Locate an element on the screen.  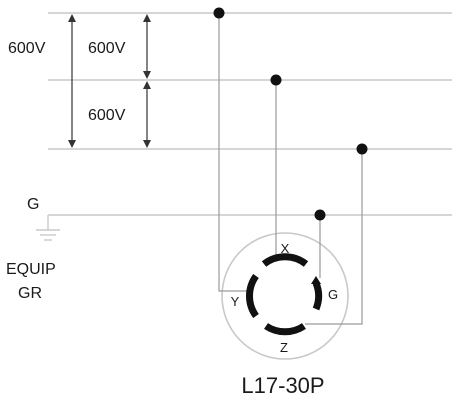
wire-z is located at coordinates (334, 237).